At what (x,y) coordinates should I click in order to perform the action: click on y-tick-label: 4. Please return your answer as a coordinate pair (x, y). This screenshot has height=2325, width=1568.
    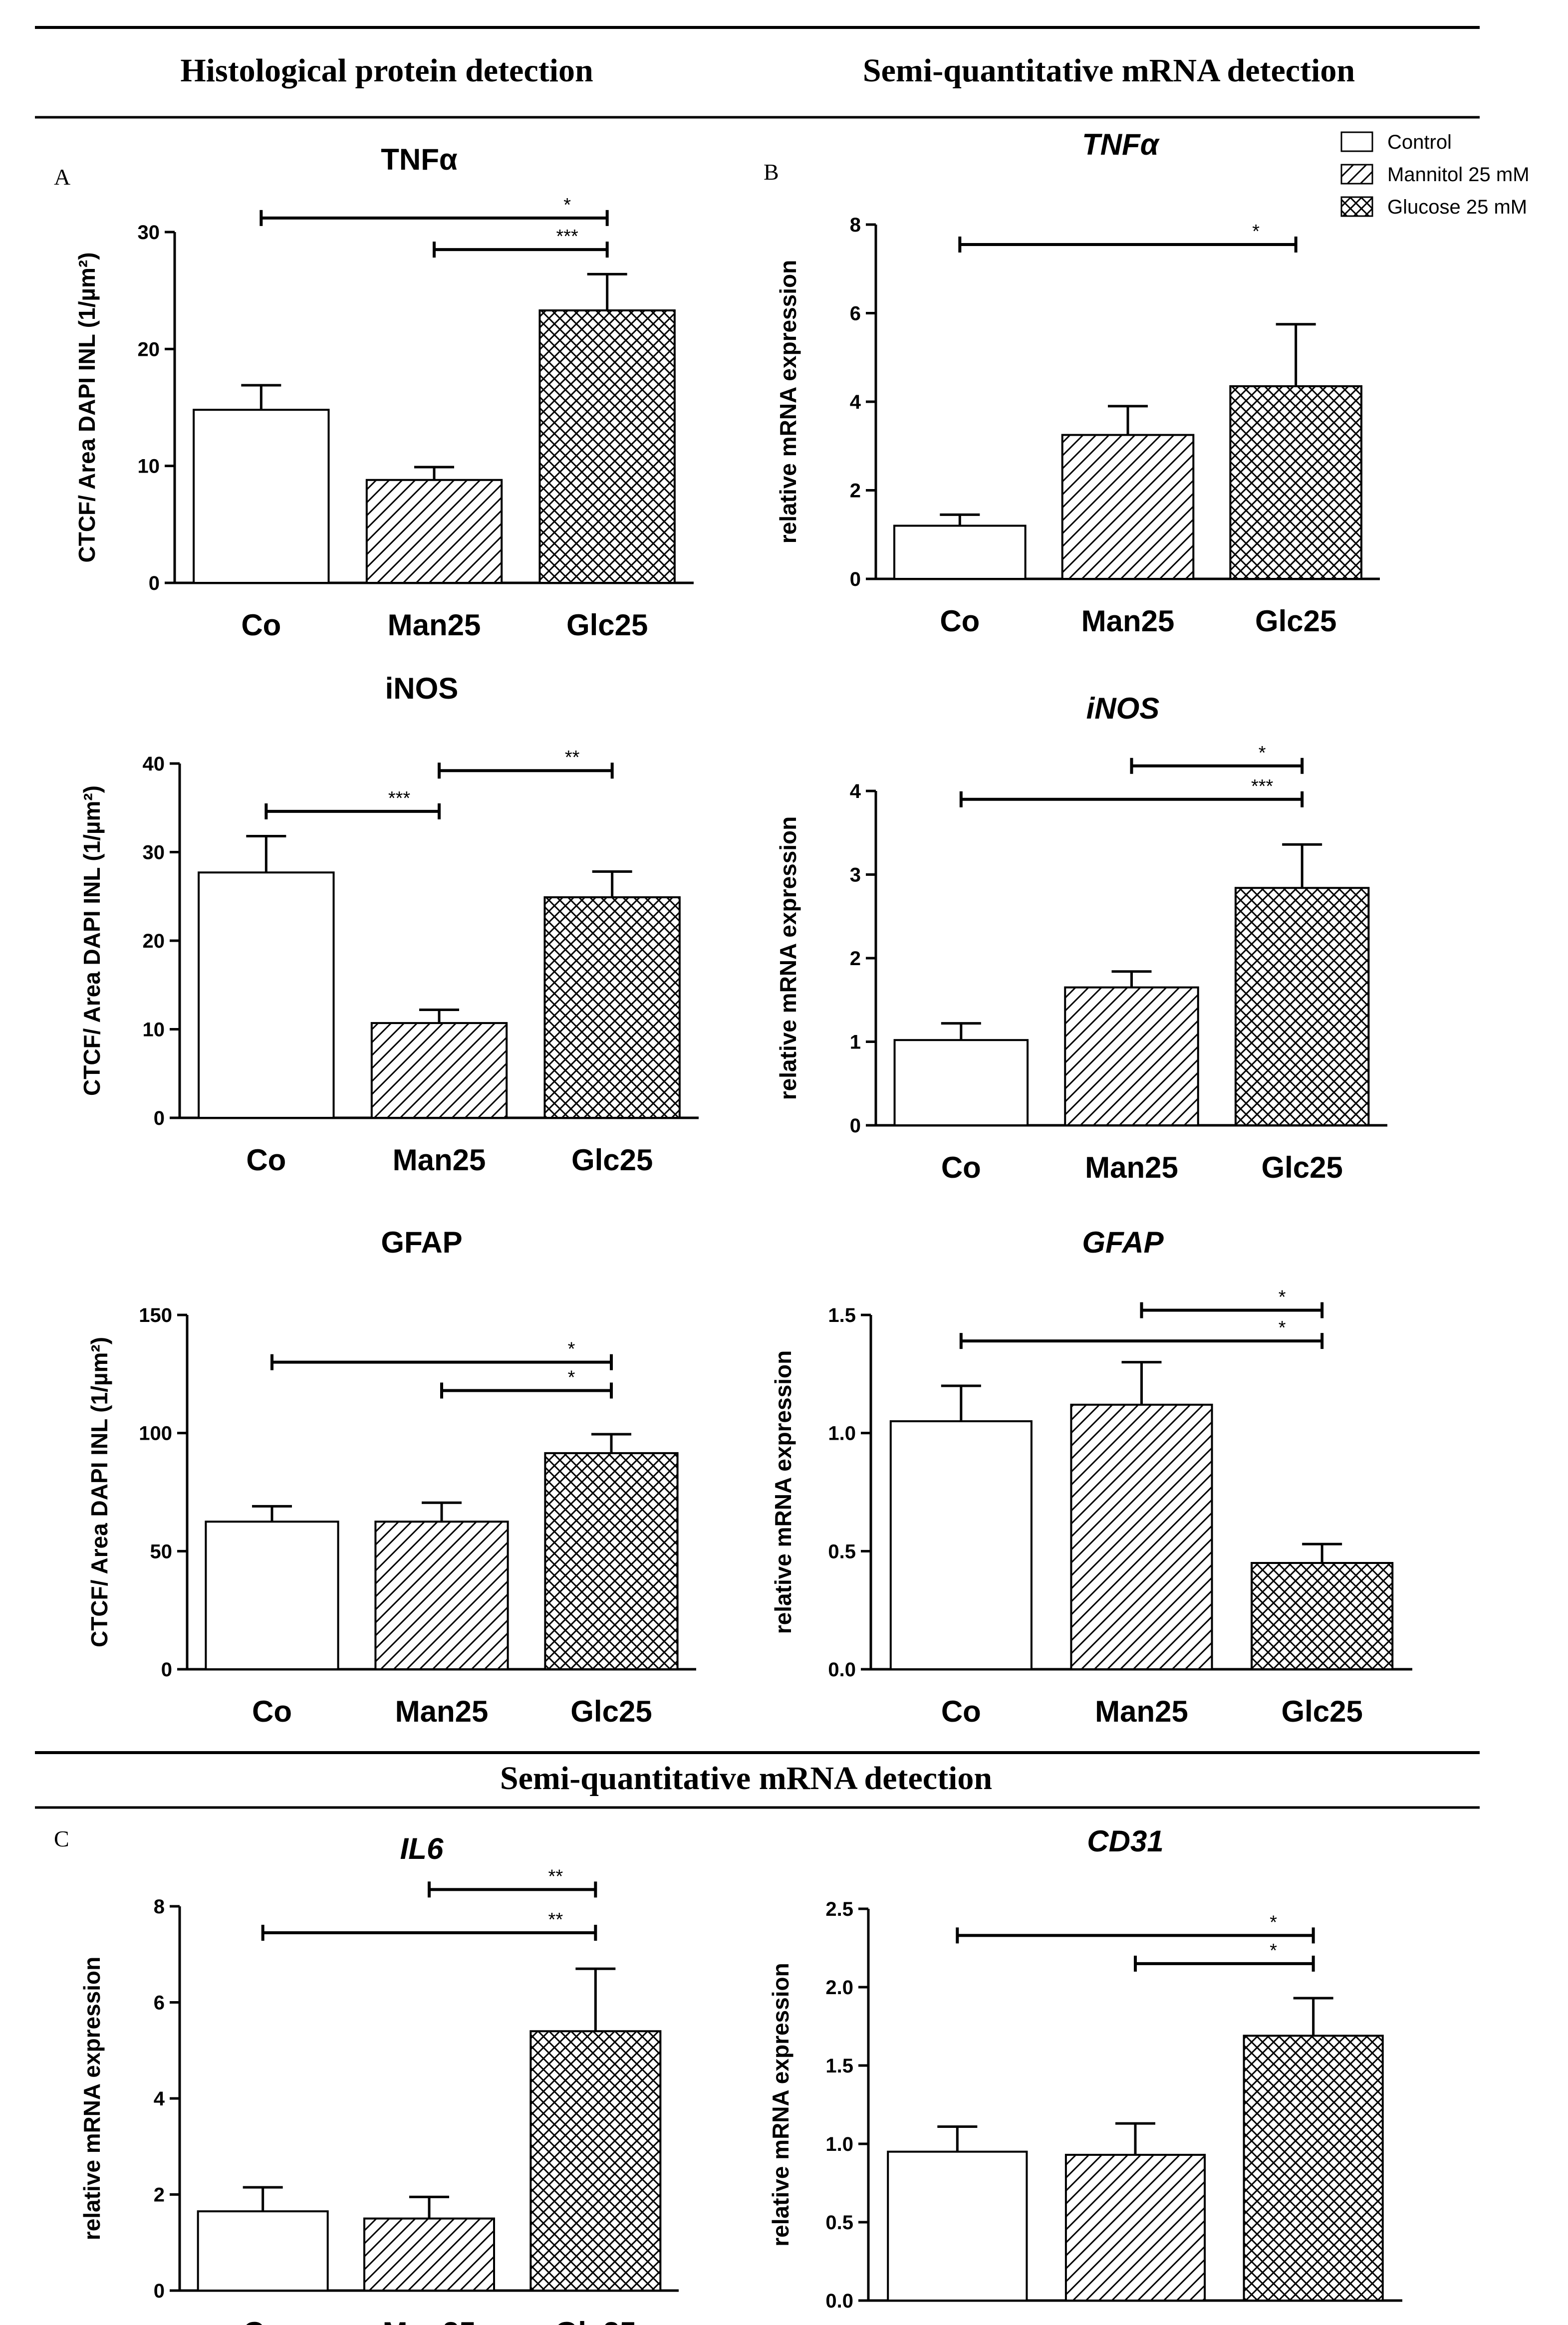
    Looking at the image, I should click on (855, 791).